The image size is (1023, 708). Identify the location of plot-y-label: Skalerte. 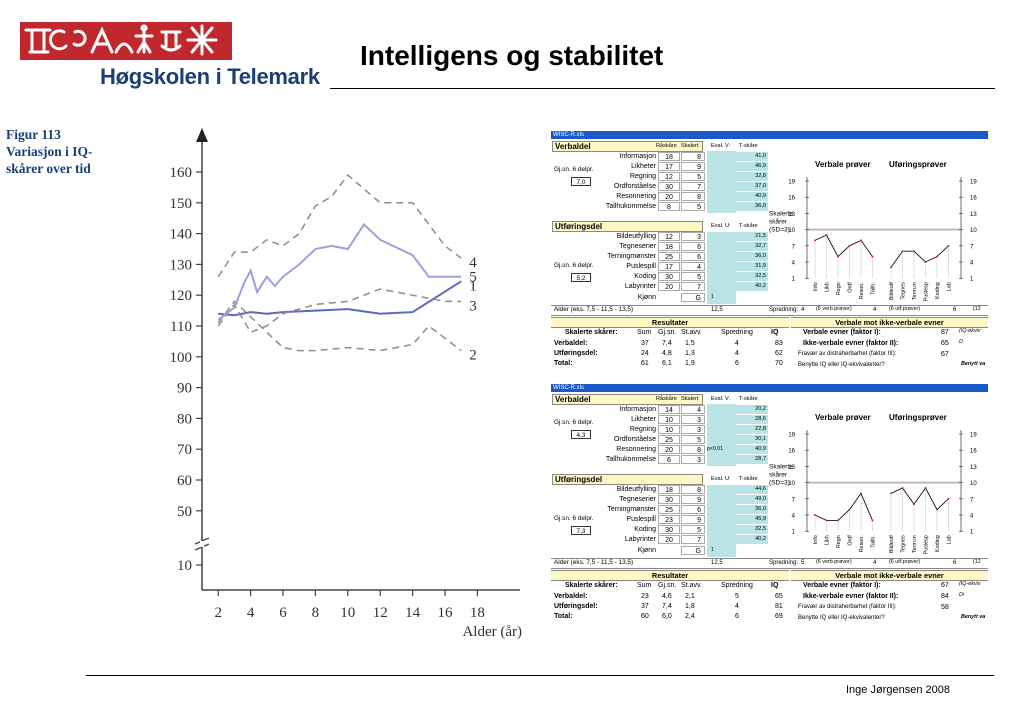
(781, 213).